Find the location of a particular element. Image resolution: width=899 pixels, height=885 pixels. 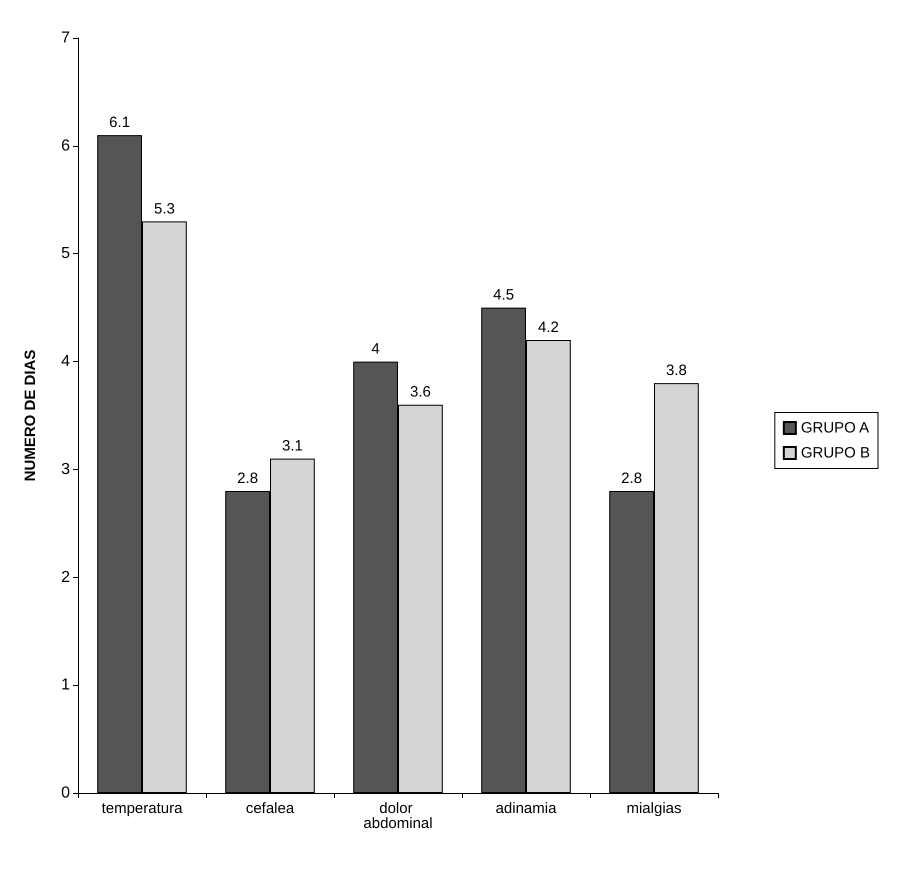

y-tick-label: 1 is located at coordinates (65, 685).